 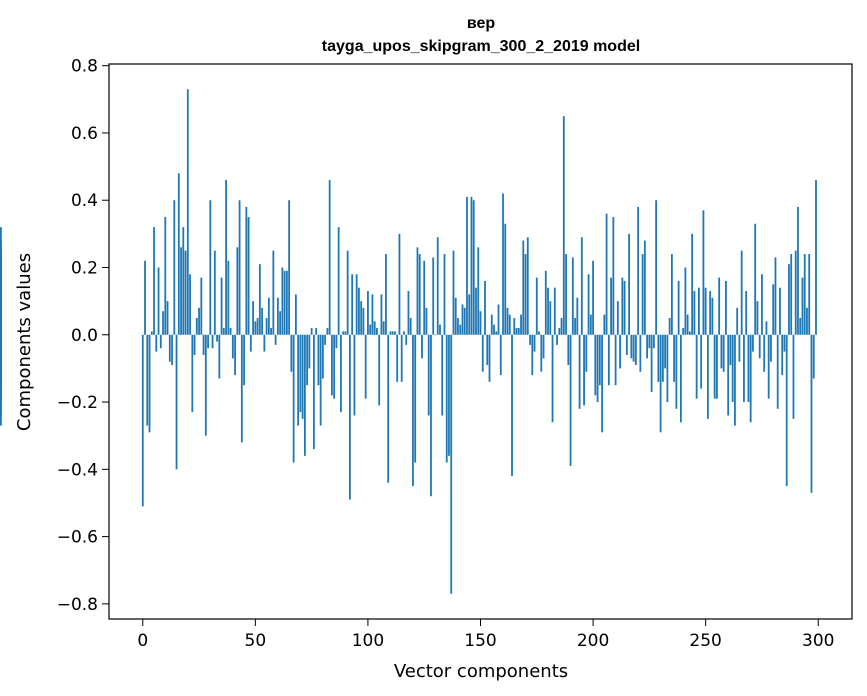 What do you see at coordinates (481, 46) in the screenshot?
I see `chart-subtitle: tayga_upos_skipgram_300_2_2019 model` at bounding box center [481, 46].